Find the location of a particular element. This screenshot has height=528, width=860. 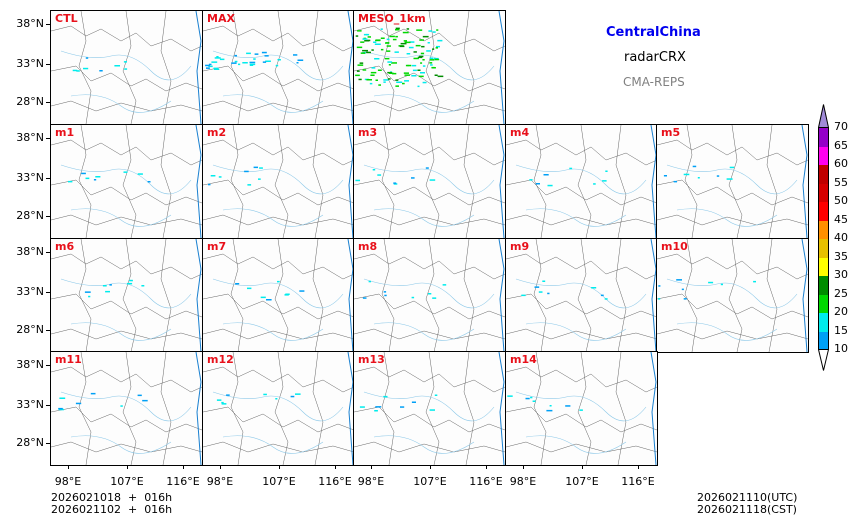

colorbar-tick-label: 15 is located at coordinates (841, 330).